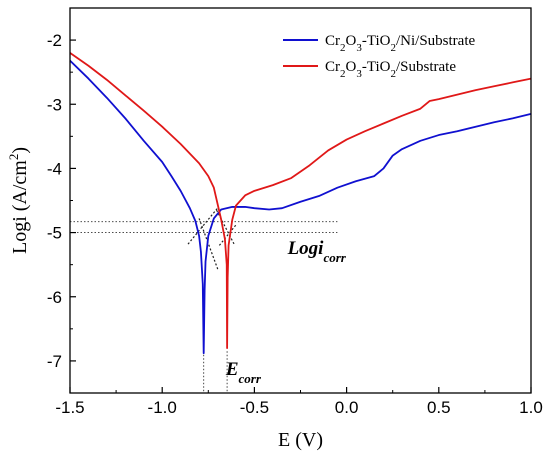  What do you see at coordinates (400, 43) in the screenshot?
I see `legend-entry: Cr2O3-TiO2/Ni/Substrate` at bounding box center [400, 43].